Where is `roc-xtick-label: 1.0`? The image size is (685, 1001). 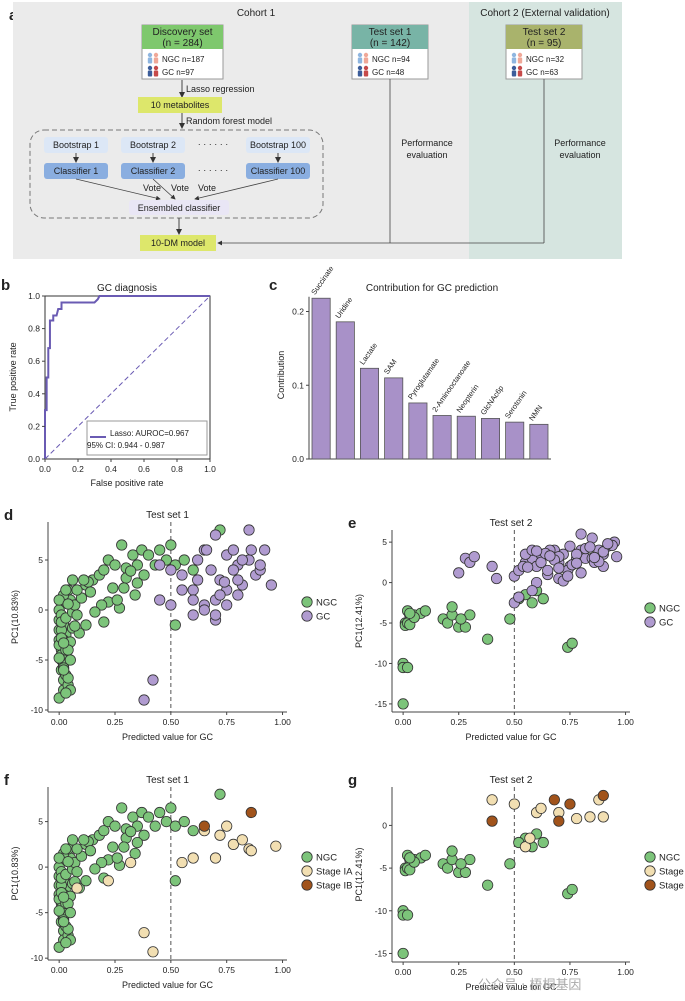
roc-xtick-label: 1.0 is located at coordinates (210, 469).